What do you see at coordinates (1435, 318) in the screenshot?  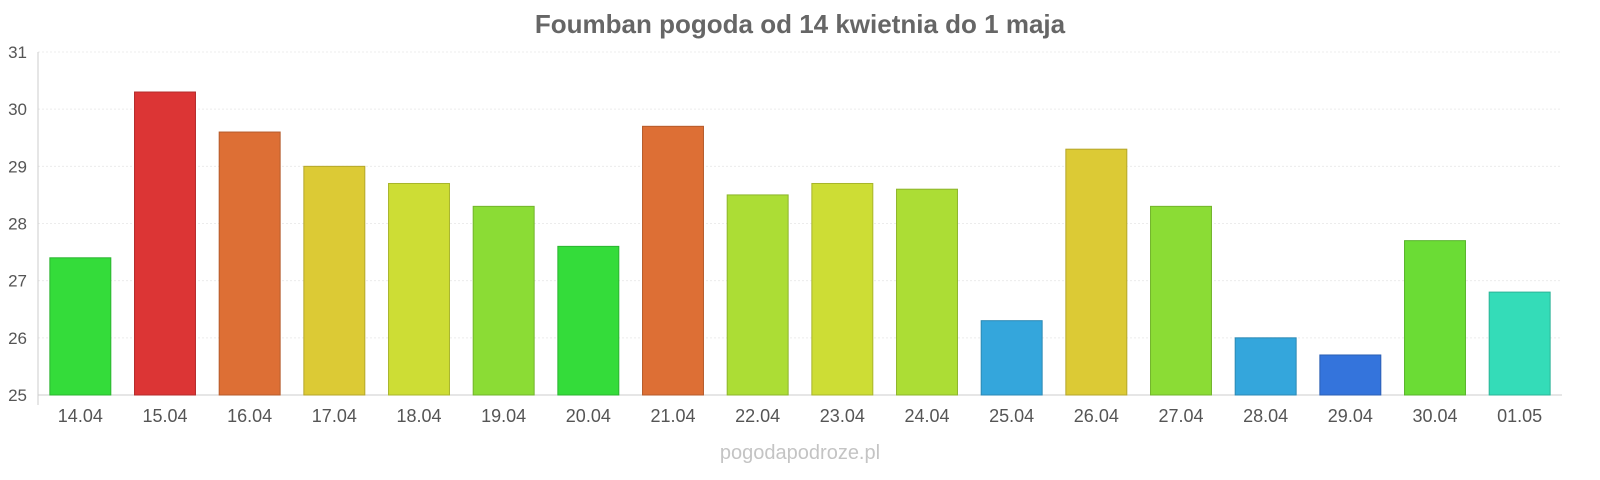 I see `bar-30.04` at bounding box center [1435, 318].